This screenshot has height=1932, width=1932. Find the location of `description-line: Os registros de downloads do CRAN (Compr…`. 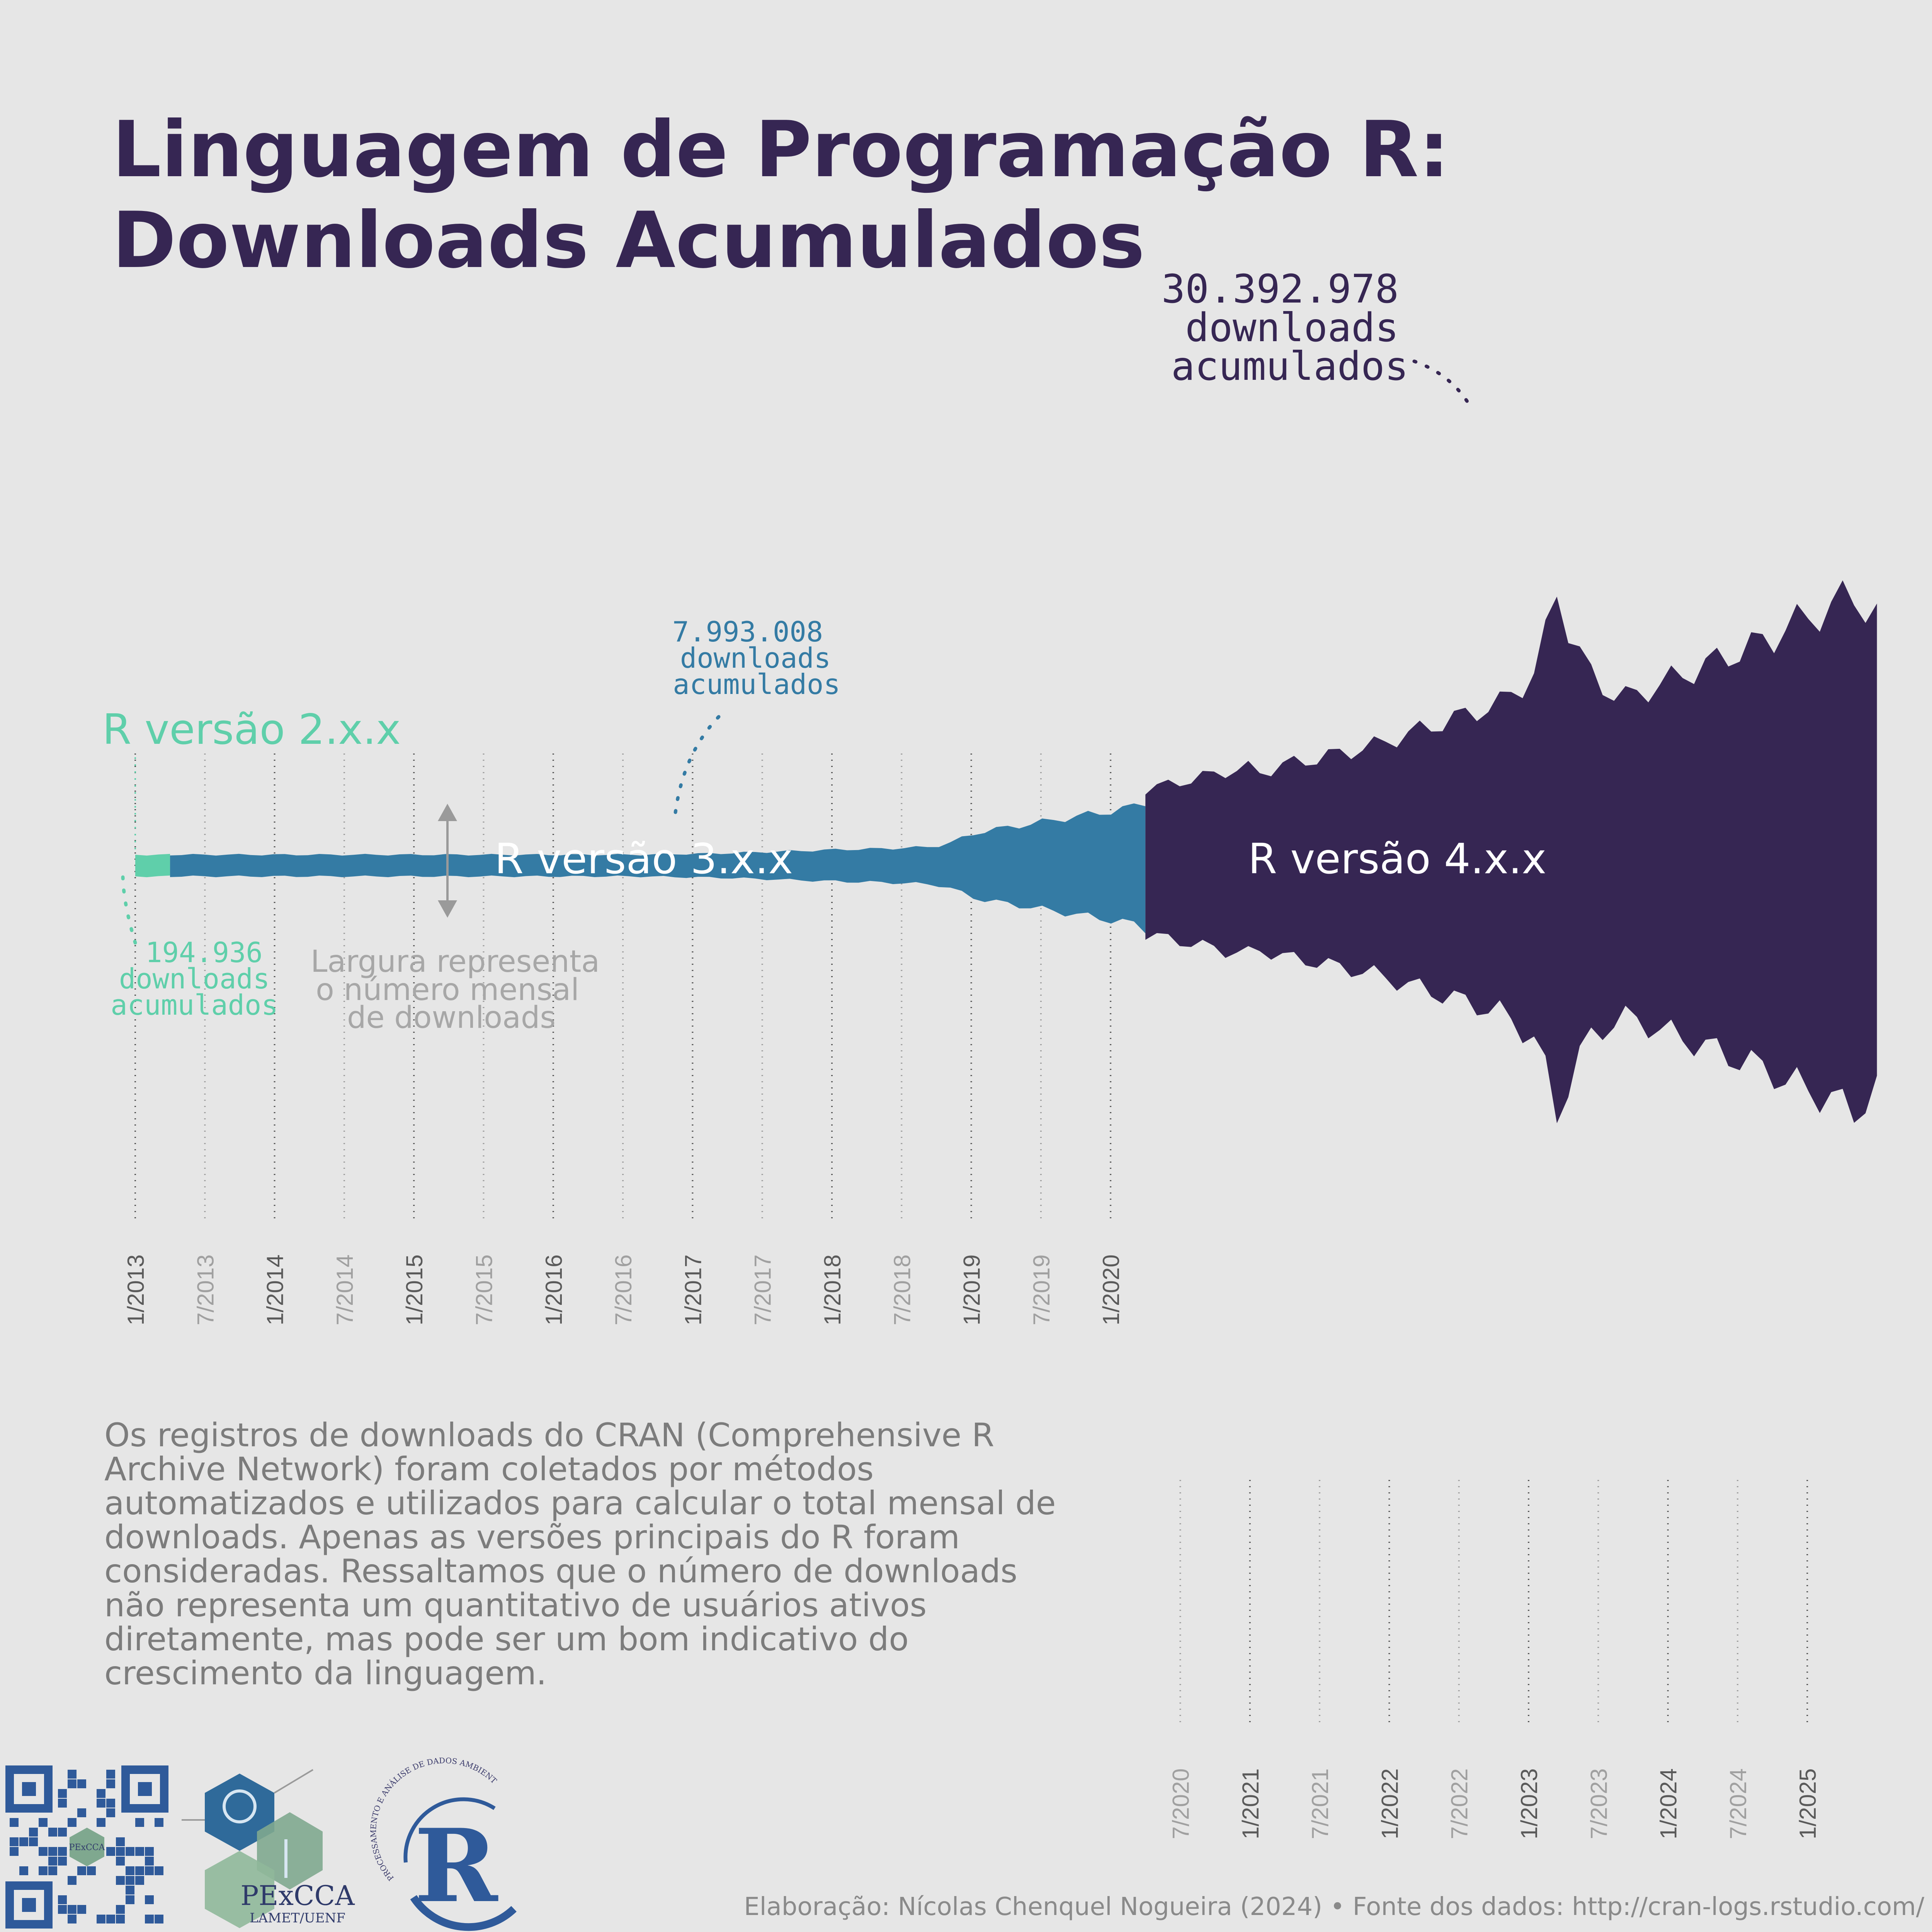

description-line: Os registros de downloads do CRAN (Compr… is located at coordinates (549, 1435).